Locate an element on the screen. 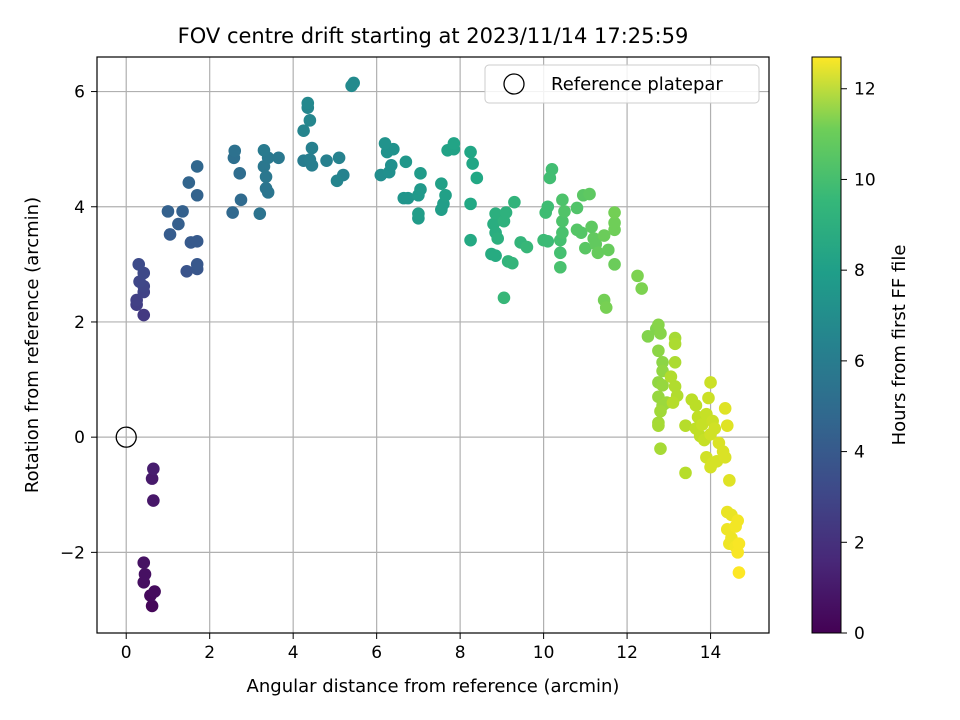 The image size is (960, 720). legend-label: Reference platepar is located at coordinates (637, 84).